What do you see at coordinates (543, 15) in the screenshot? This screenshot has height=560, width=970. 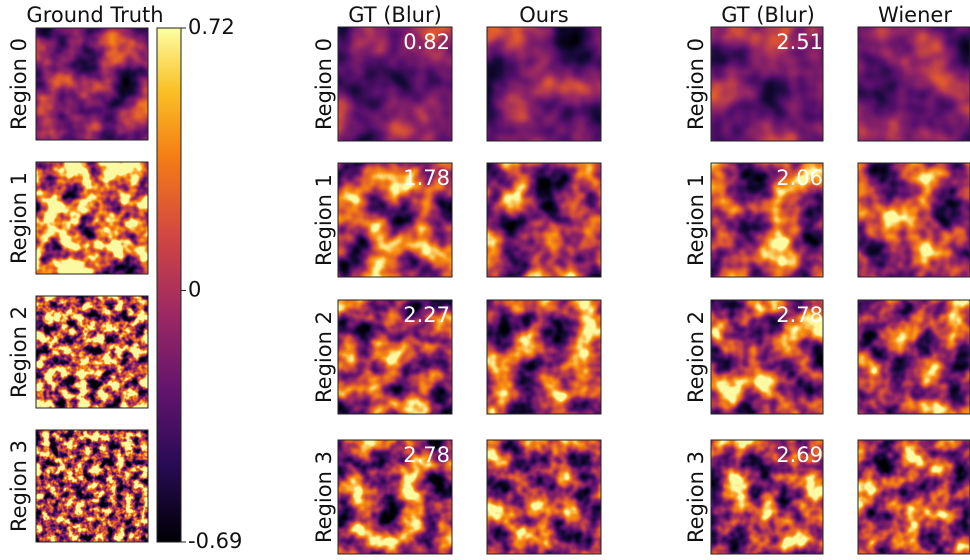 I see `column-title: Ours` at bounding box center [543, 15].